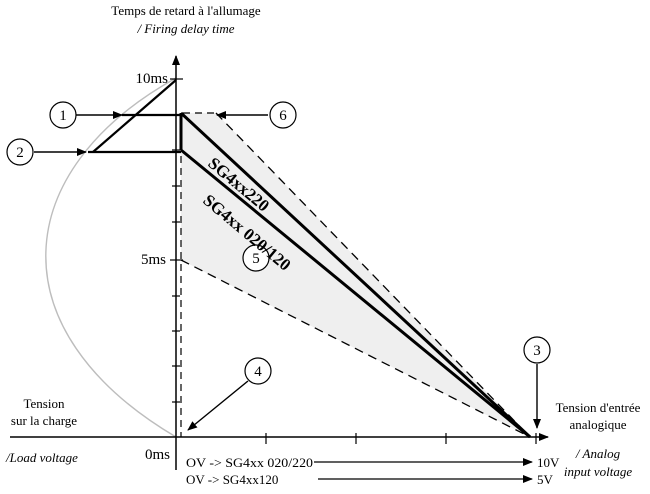  I want to click on svg-text: 2, so click(20, 153).